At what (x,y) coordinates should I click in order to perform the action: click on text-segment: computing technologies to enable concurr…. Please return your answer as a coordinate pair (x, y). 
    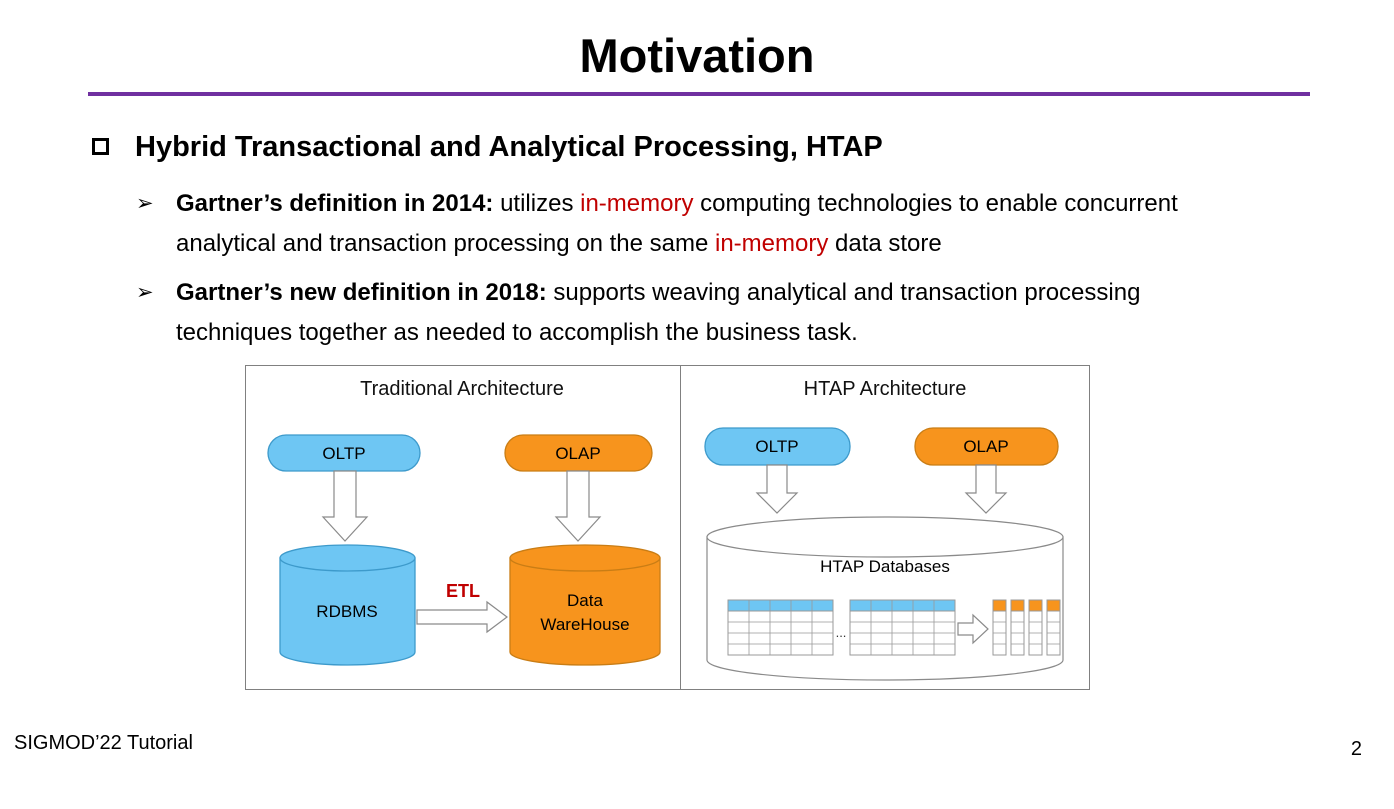
    Looking at the image, I should click on (677, 223).